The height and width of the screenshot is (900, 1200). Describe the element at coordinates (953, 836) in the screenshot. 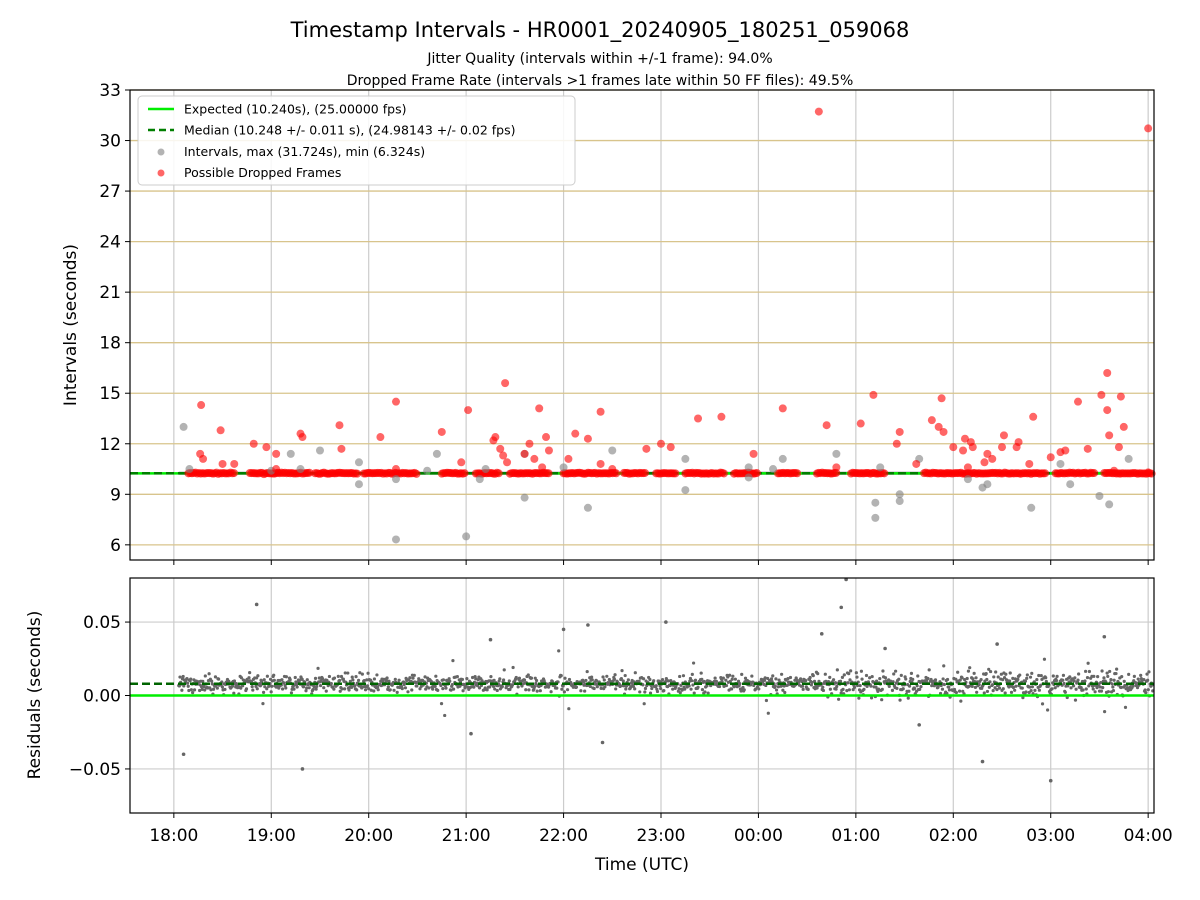

I see `x-tick-label: 02:00` at that location.